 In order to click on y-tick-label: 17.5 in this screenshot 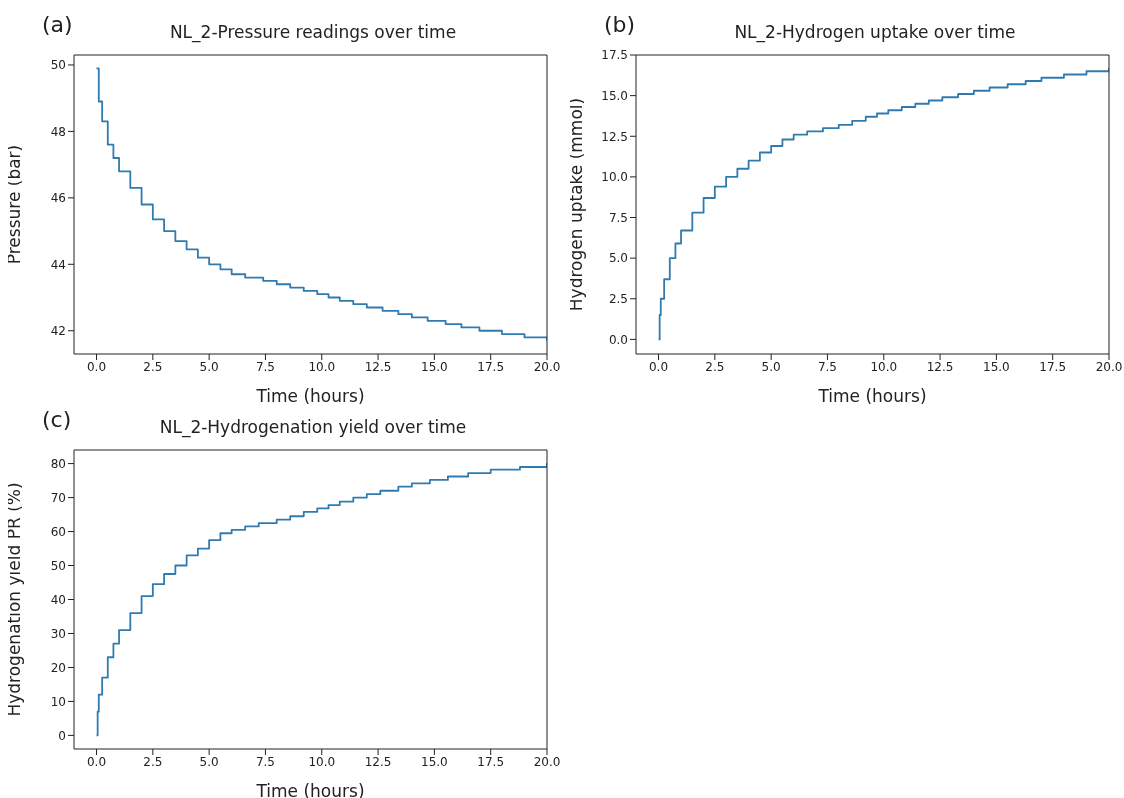, I will do `click(614, 55)`.